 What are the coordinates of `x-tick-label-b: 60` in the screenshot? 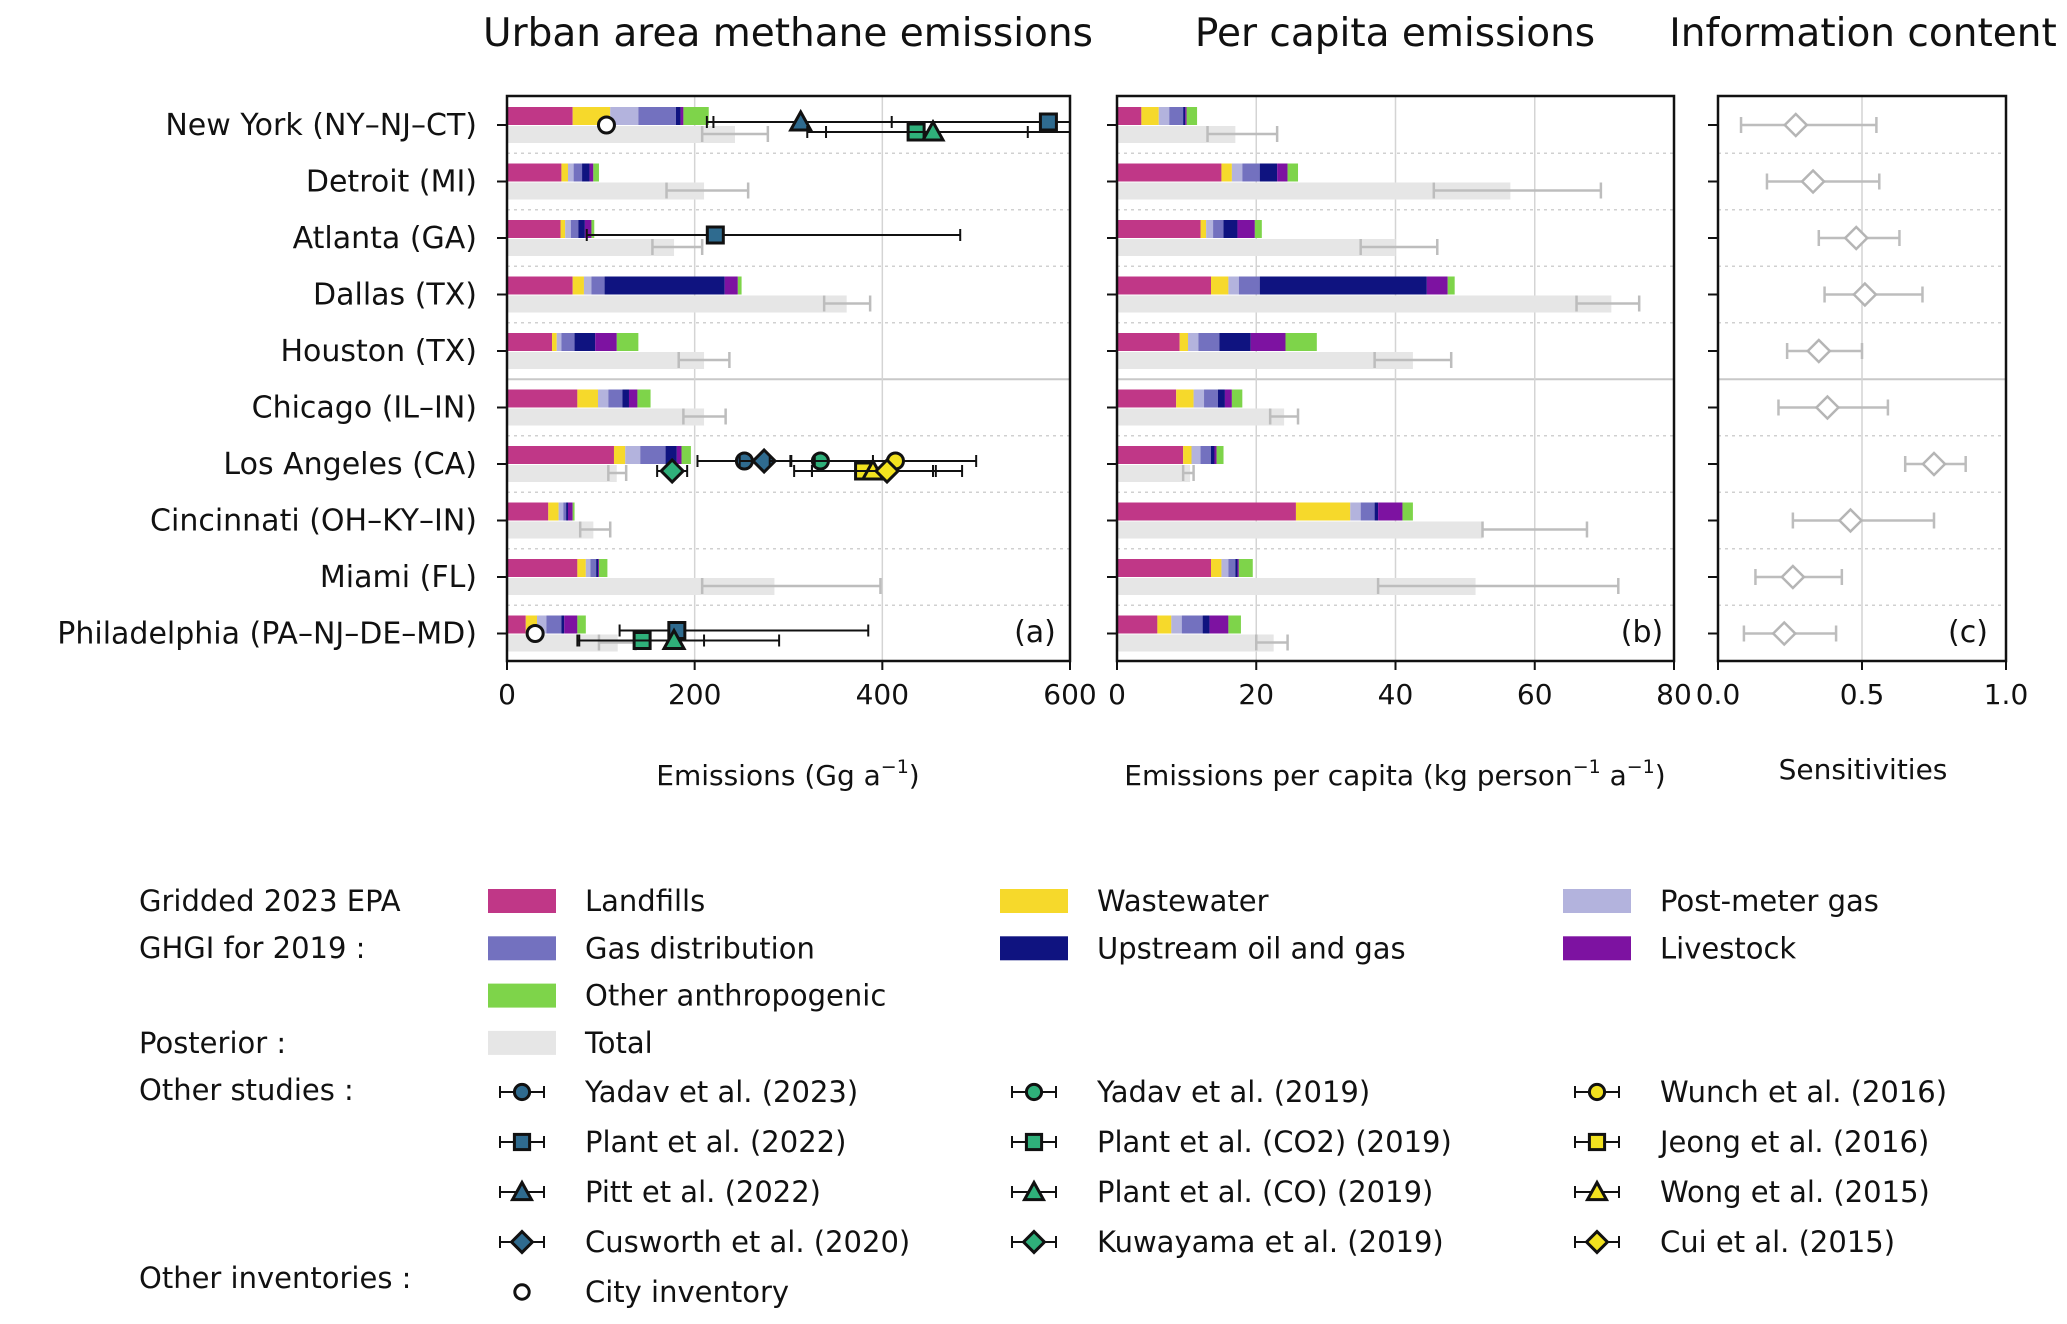 It's located at (1535, 694).